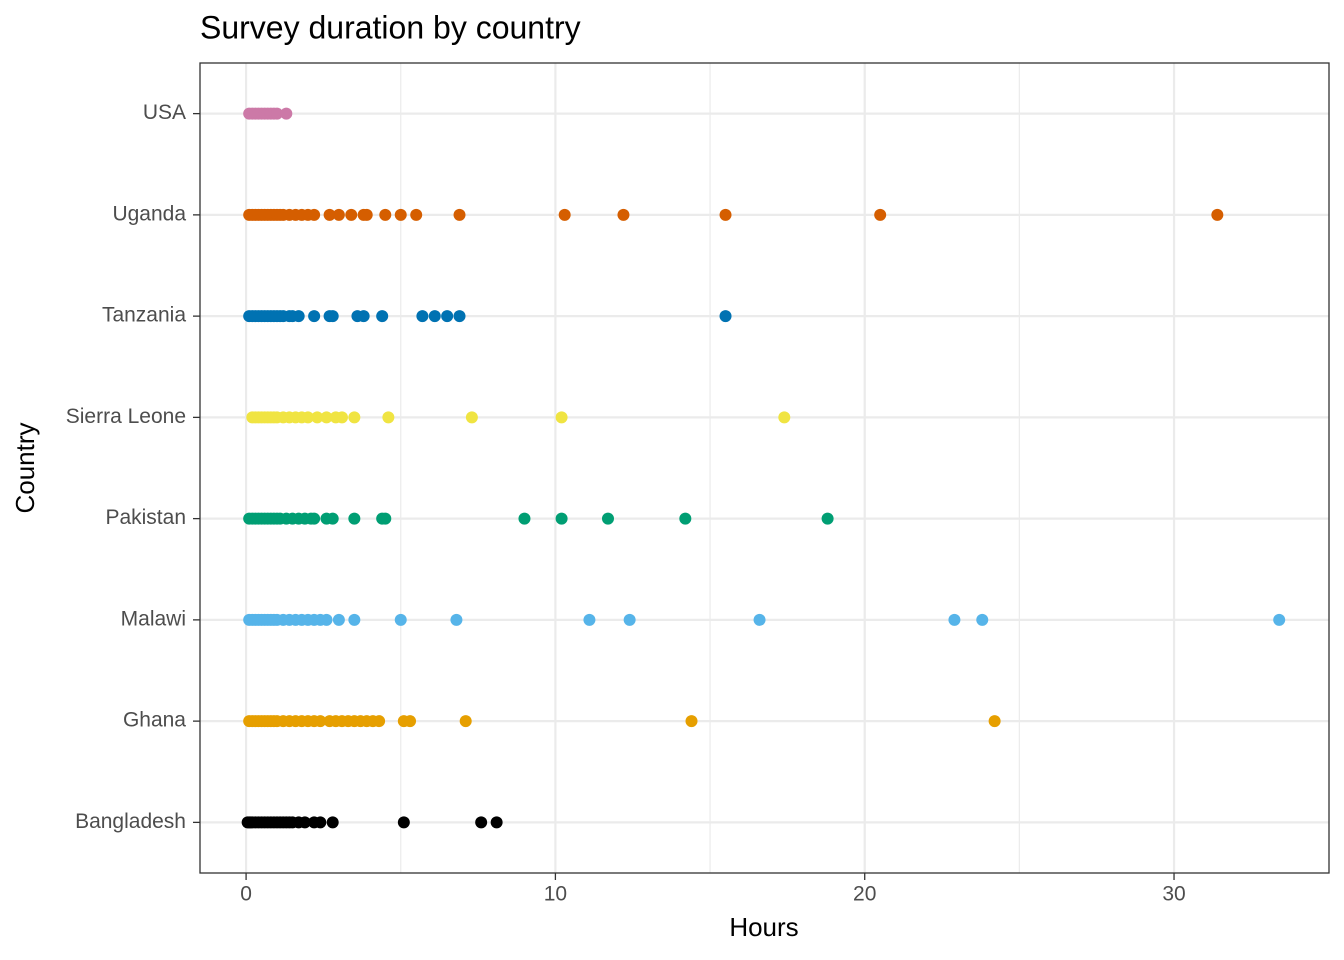  What do you see at coordinates (763, 927) in the screenshot?
I see `x-axis-title: Hours` at bounding box center [763, 927].